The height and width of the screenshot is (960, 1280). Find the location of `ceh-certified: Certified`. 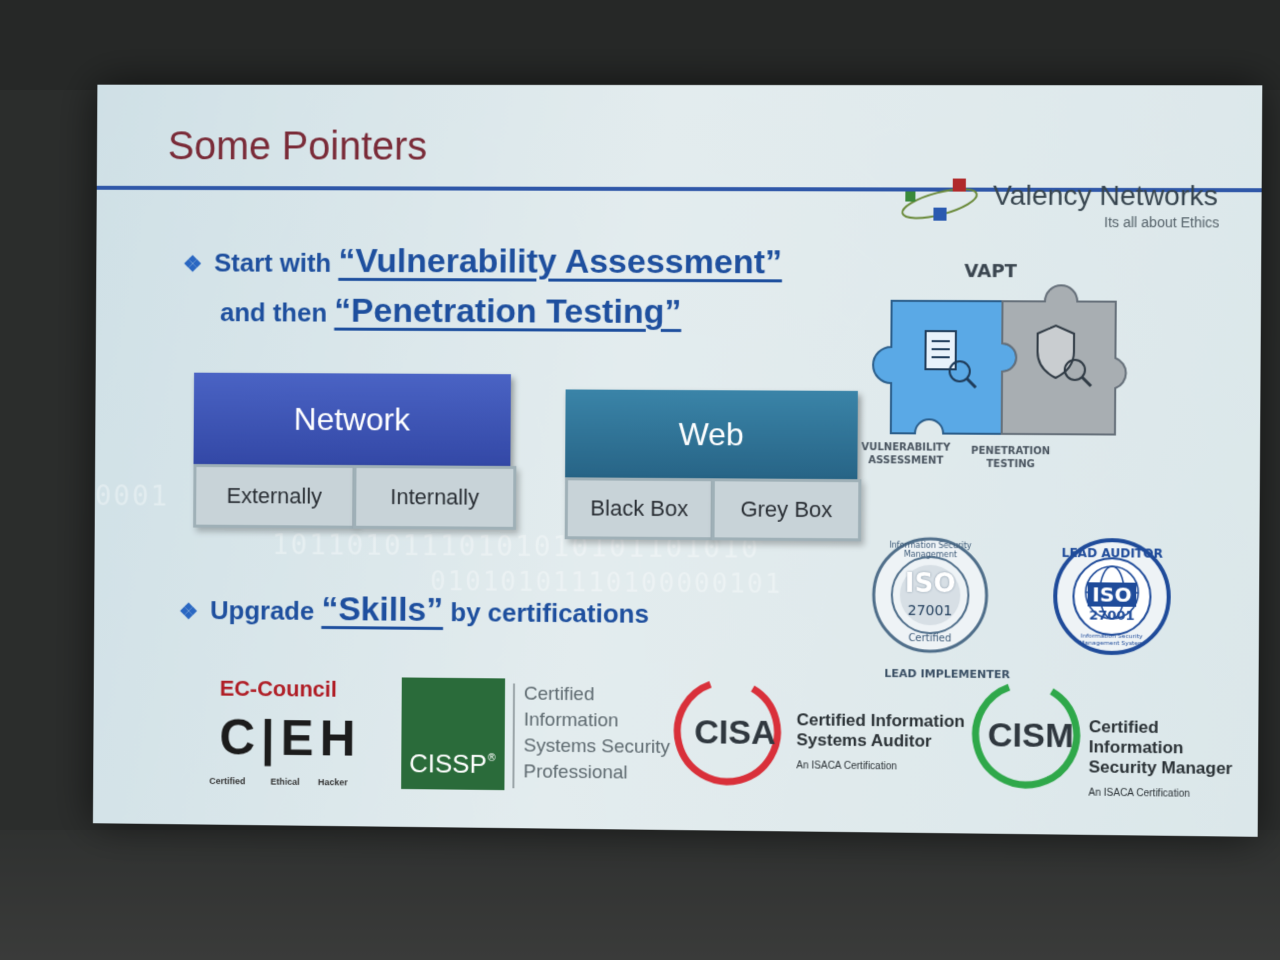

ceh-certified: Certified is located at coordinates (227, 781).